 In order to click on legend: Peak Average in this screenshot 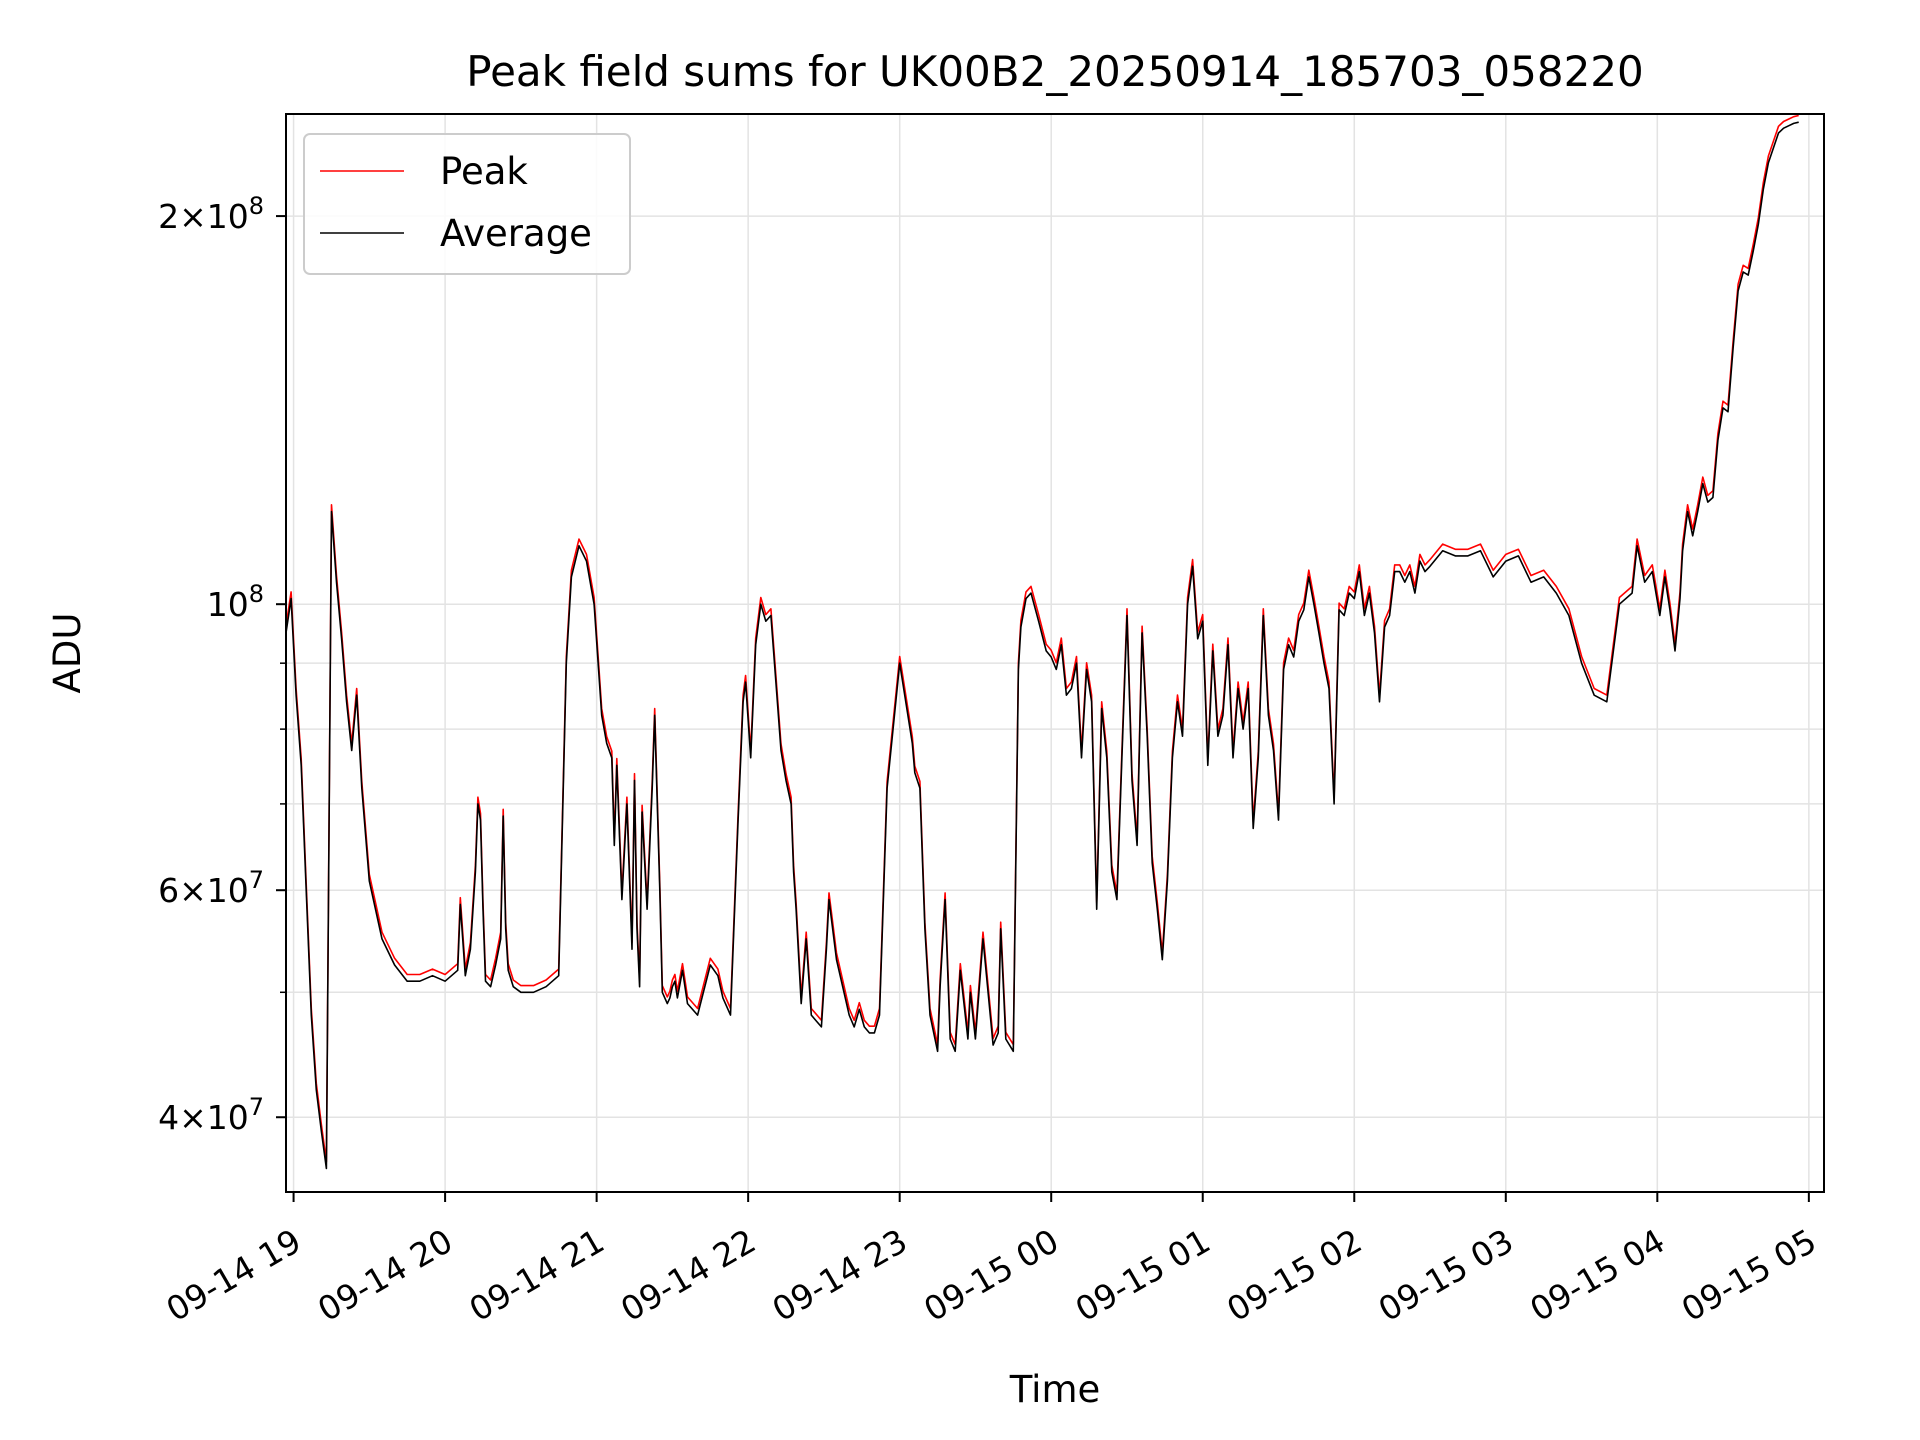, I will do `click(467, 204)`.